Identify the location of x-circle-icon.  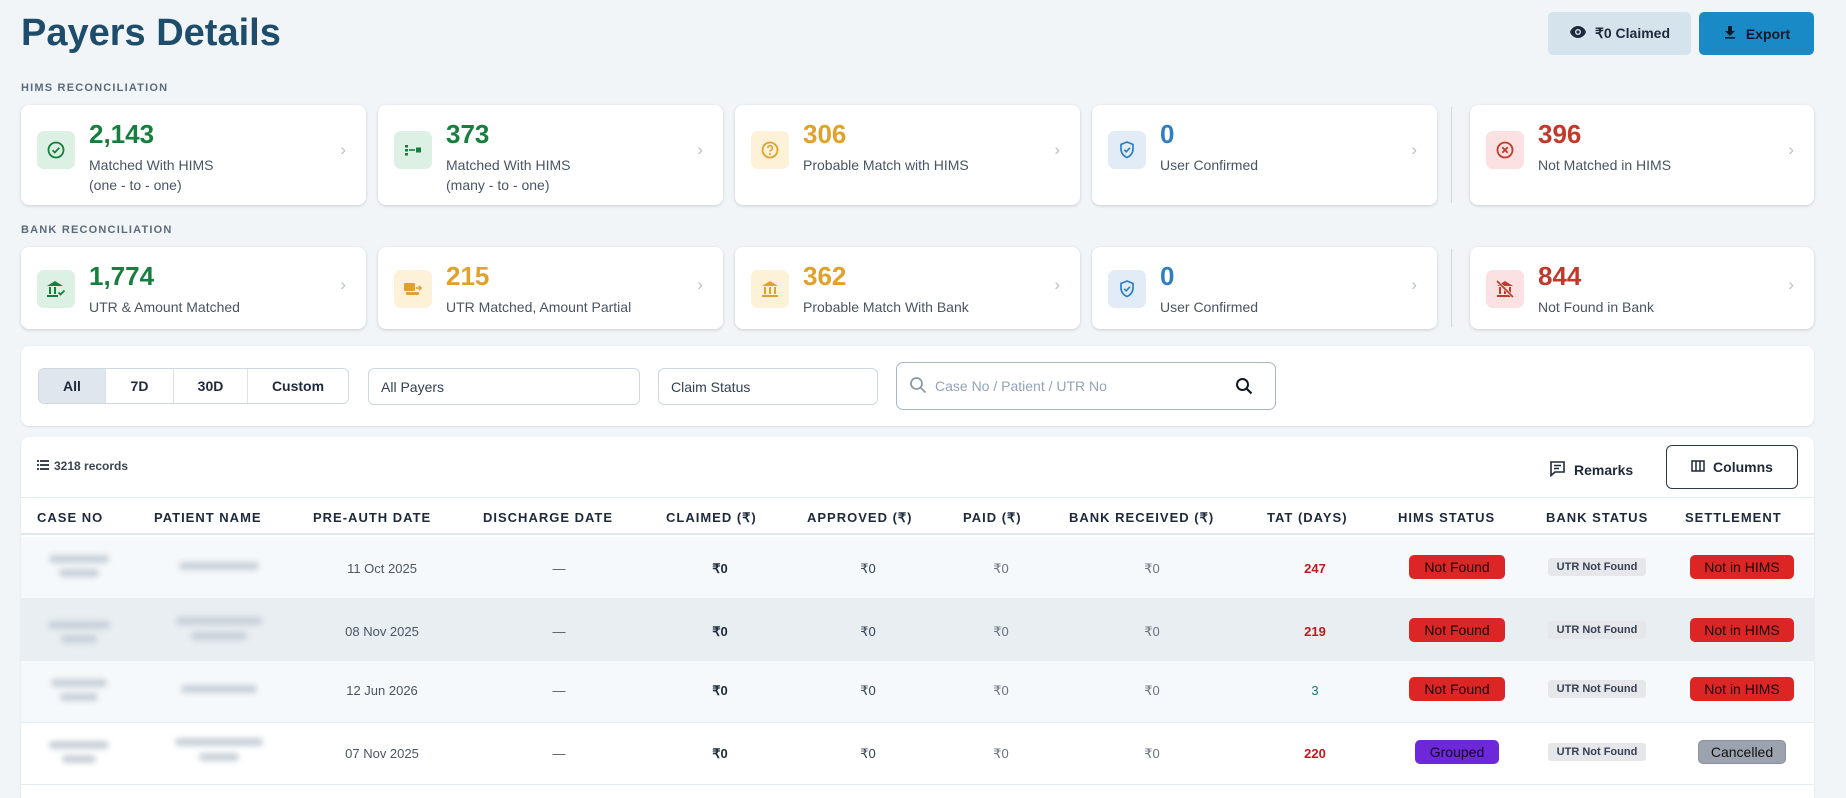
(1505, 150).